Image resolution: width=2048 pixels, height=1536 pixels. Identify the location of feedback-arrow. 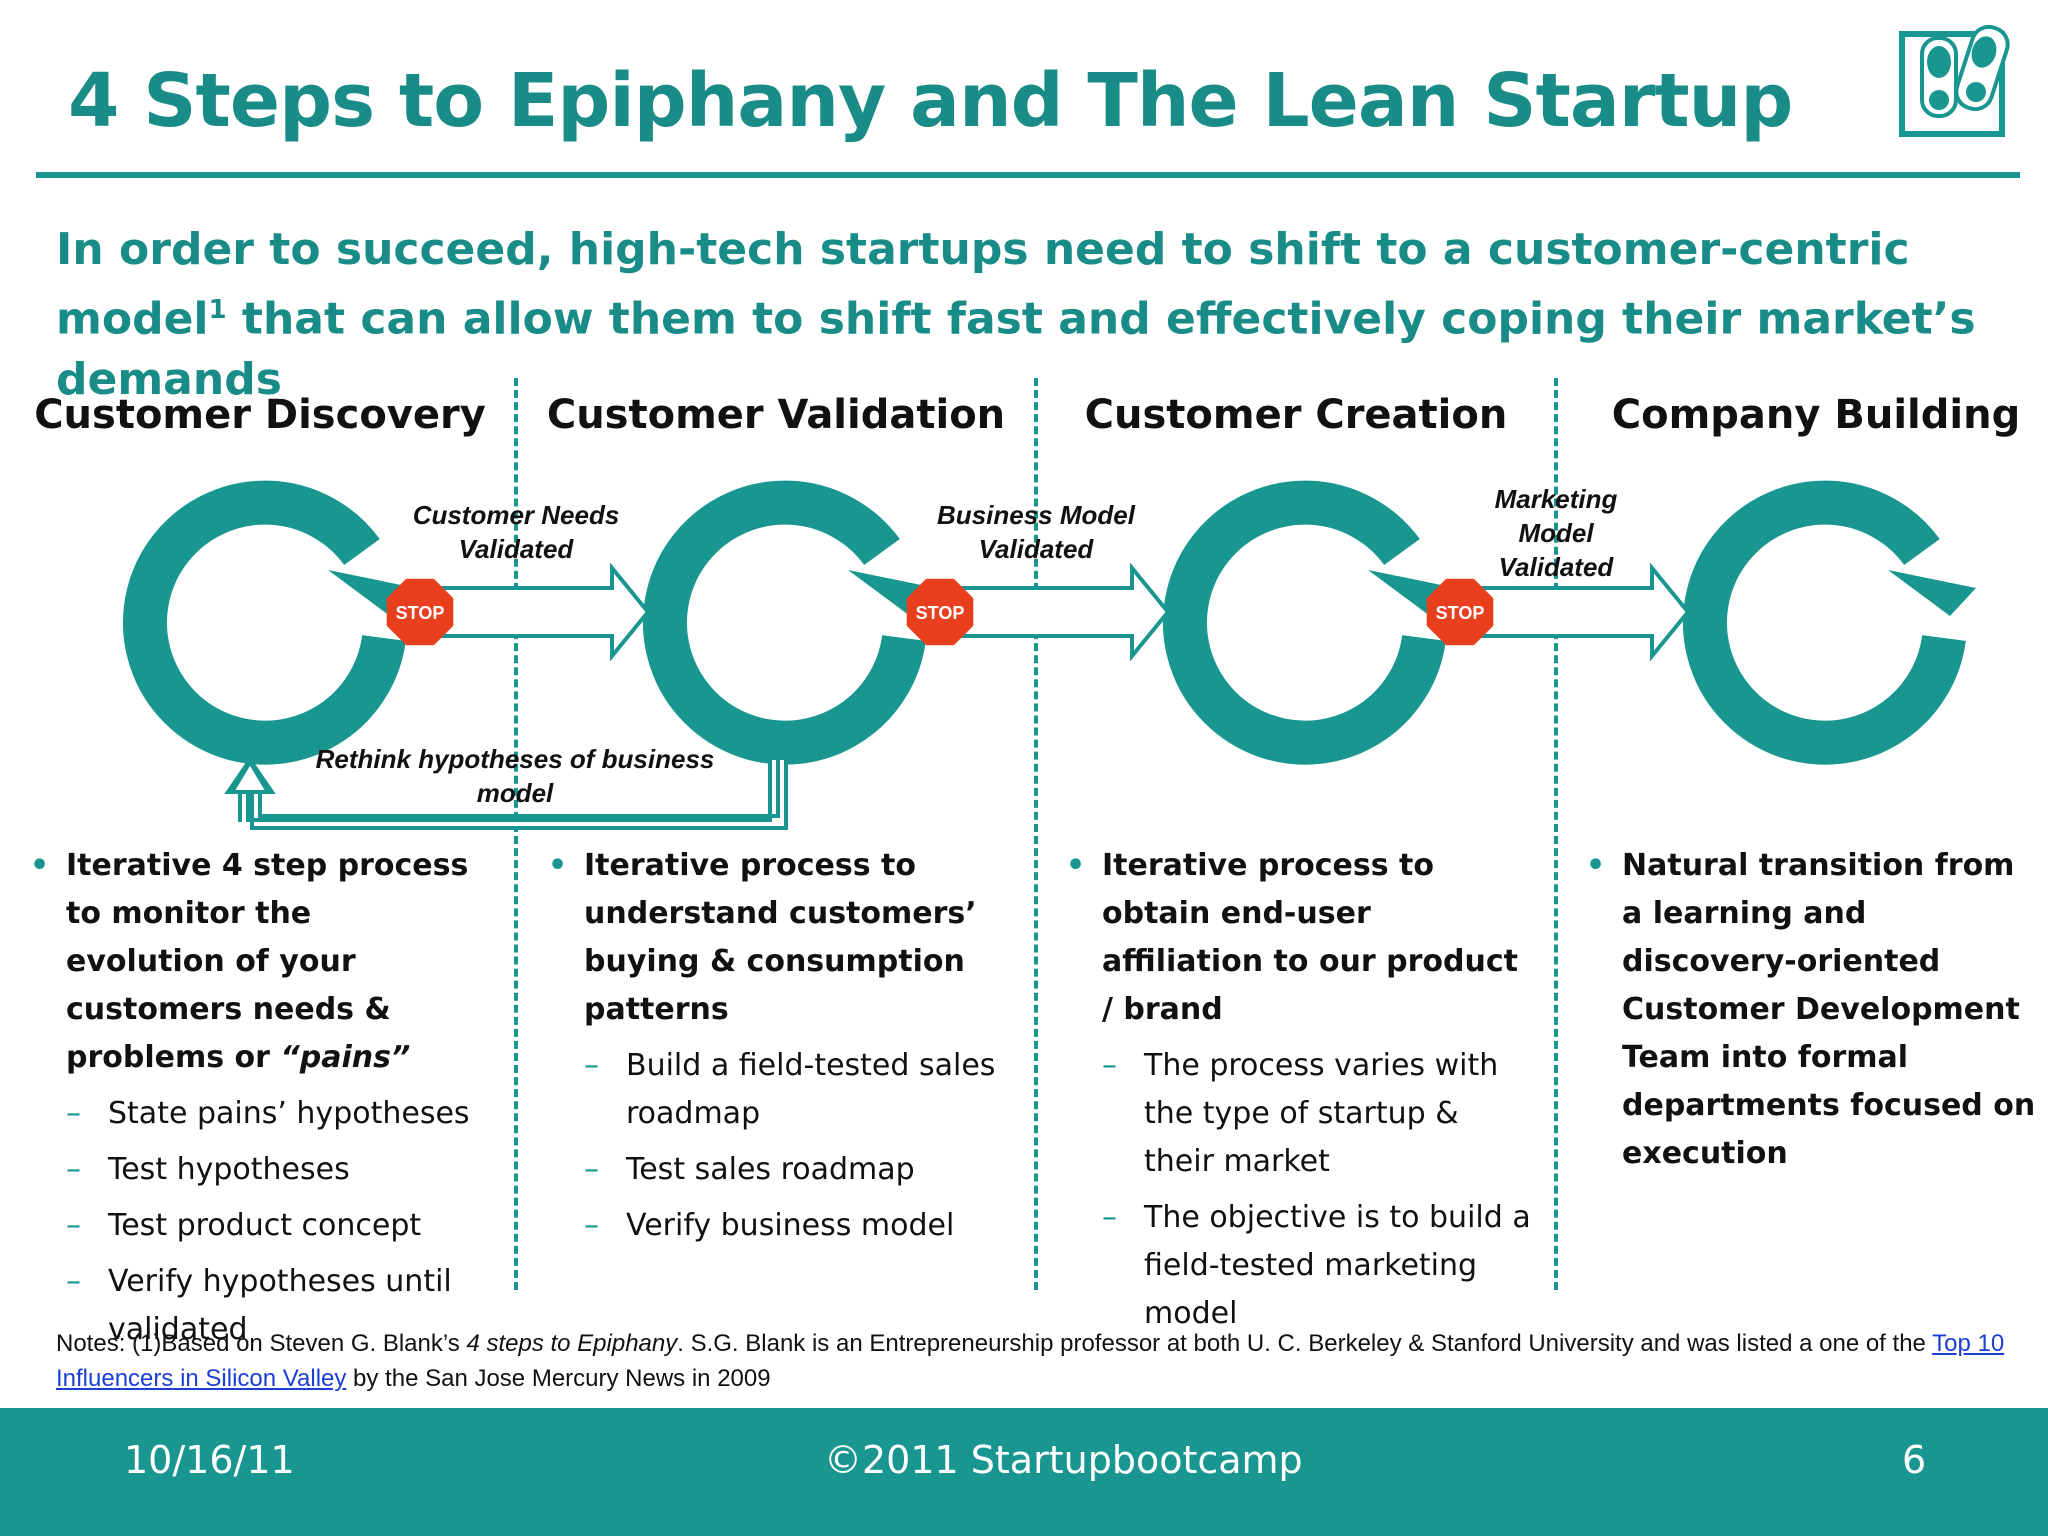
(506, 793).